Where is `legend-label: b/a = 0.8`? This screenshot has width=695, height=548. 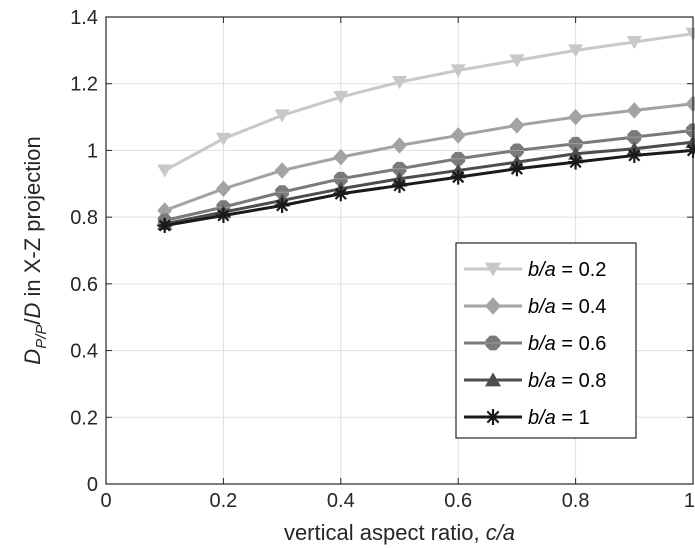
legend-label: b/a = 0.8 is located at coordinates (567, 381).